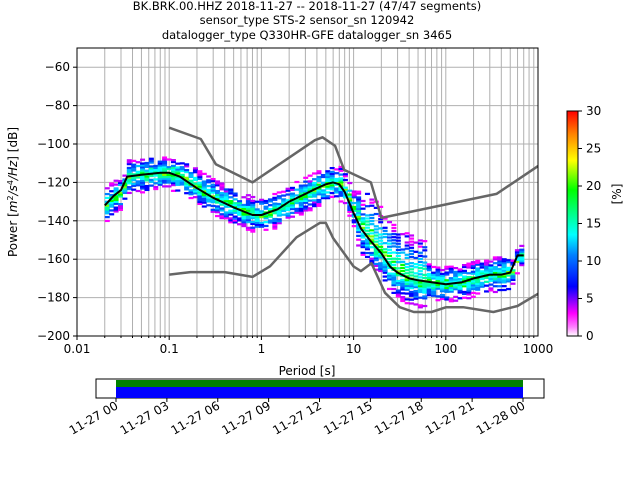  Describe the element at coordinates (53, 298) in the screenshot. I see `y-tick-label: −180` at that location.